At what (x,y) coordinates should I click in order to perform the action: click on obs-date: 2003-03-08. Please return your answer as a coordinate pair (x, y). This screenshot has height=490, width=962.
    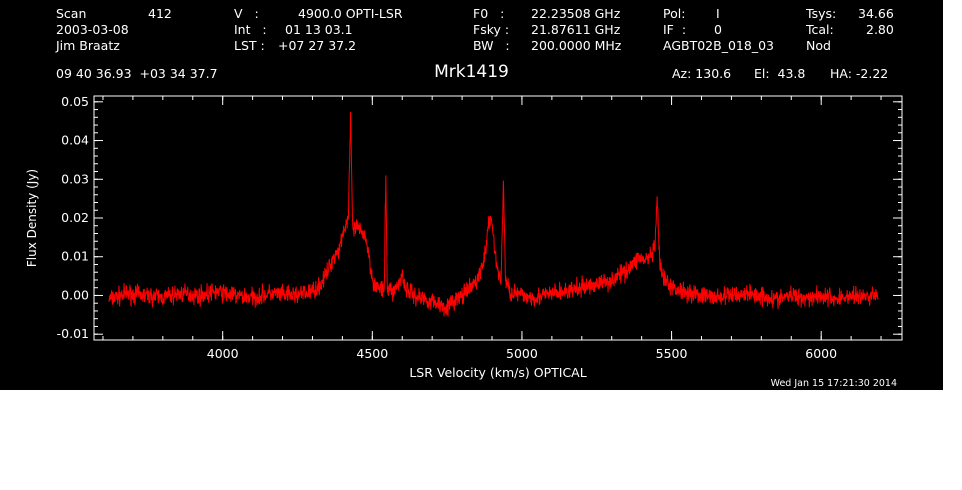
    Looking at the image, I should click on (92, 29).